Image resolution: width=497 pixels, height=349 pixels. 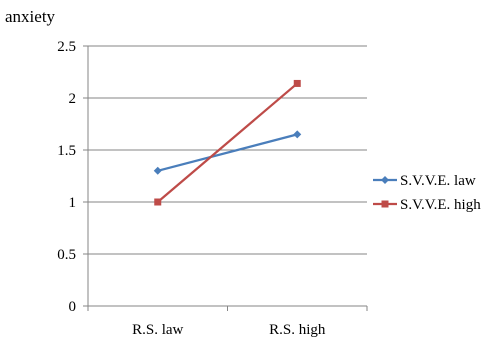 What do you see at coordinates (73, 99) in the screenshot?
I see `y-tick-label: 2` at bounding box center [73, 99].